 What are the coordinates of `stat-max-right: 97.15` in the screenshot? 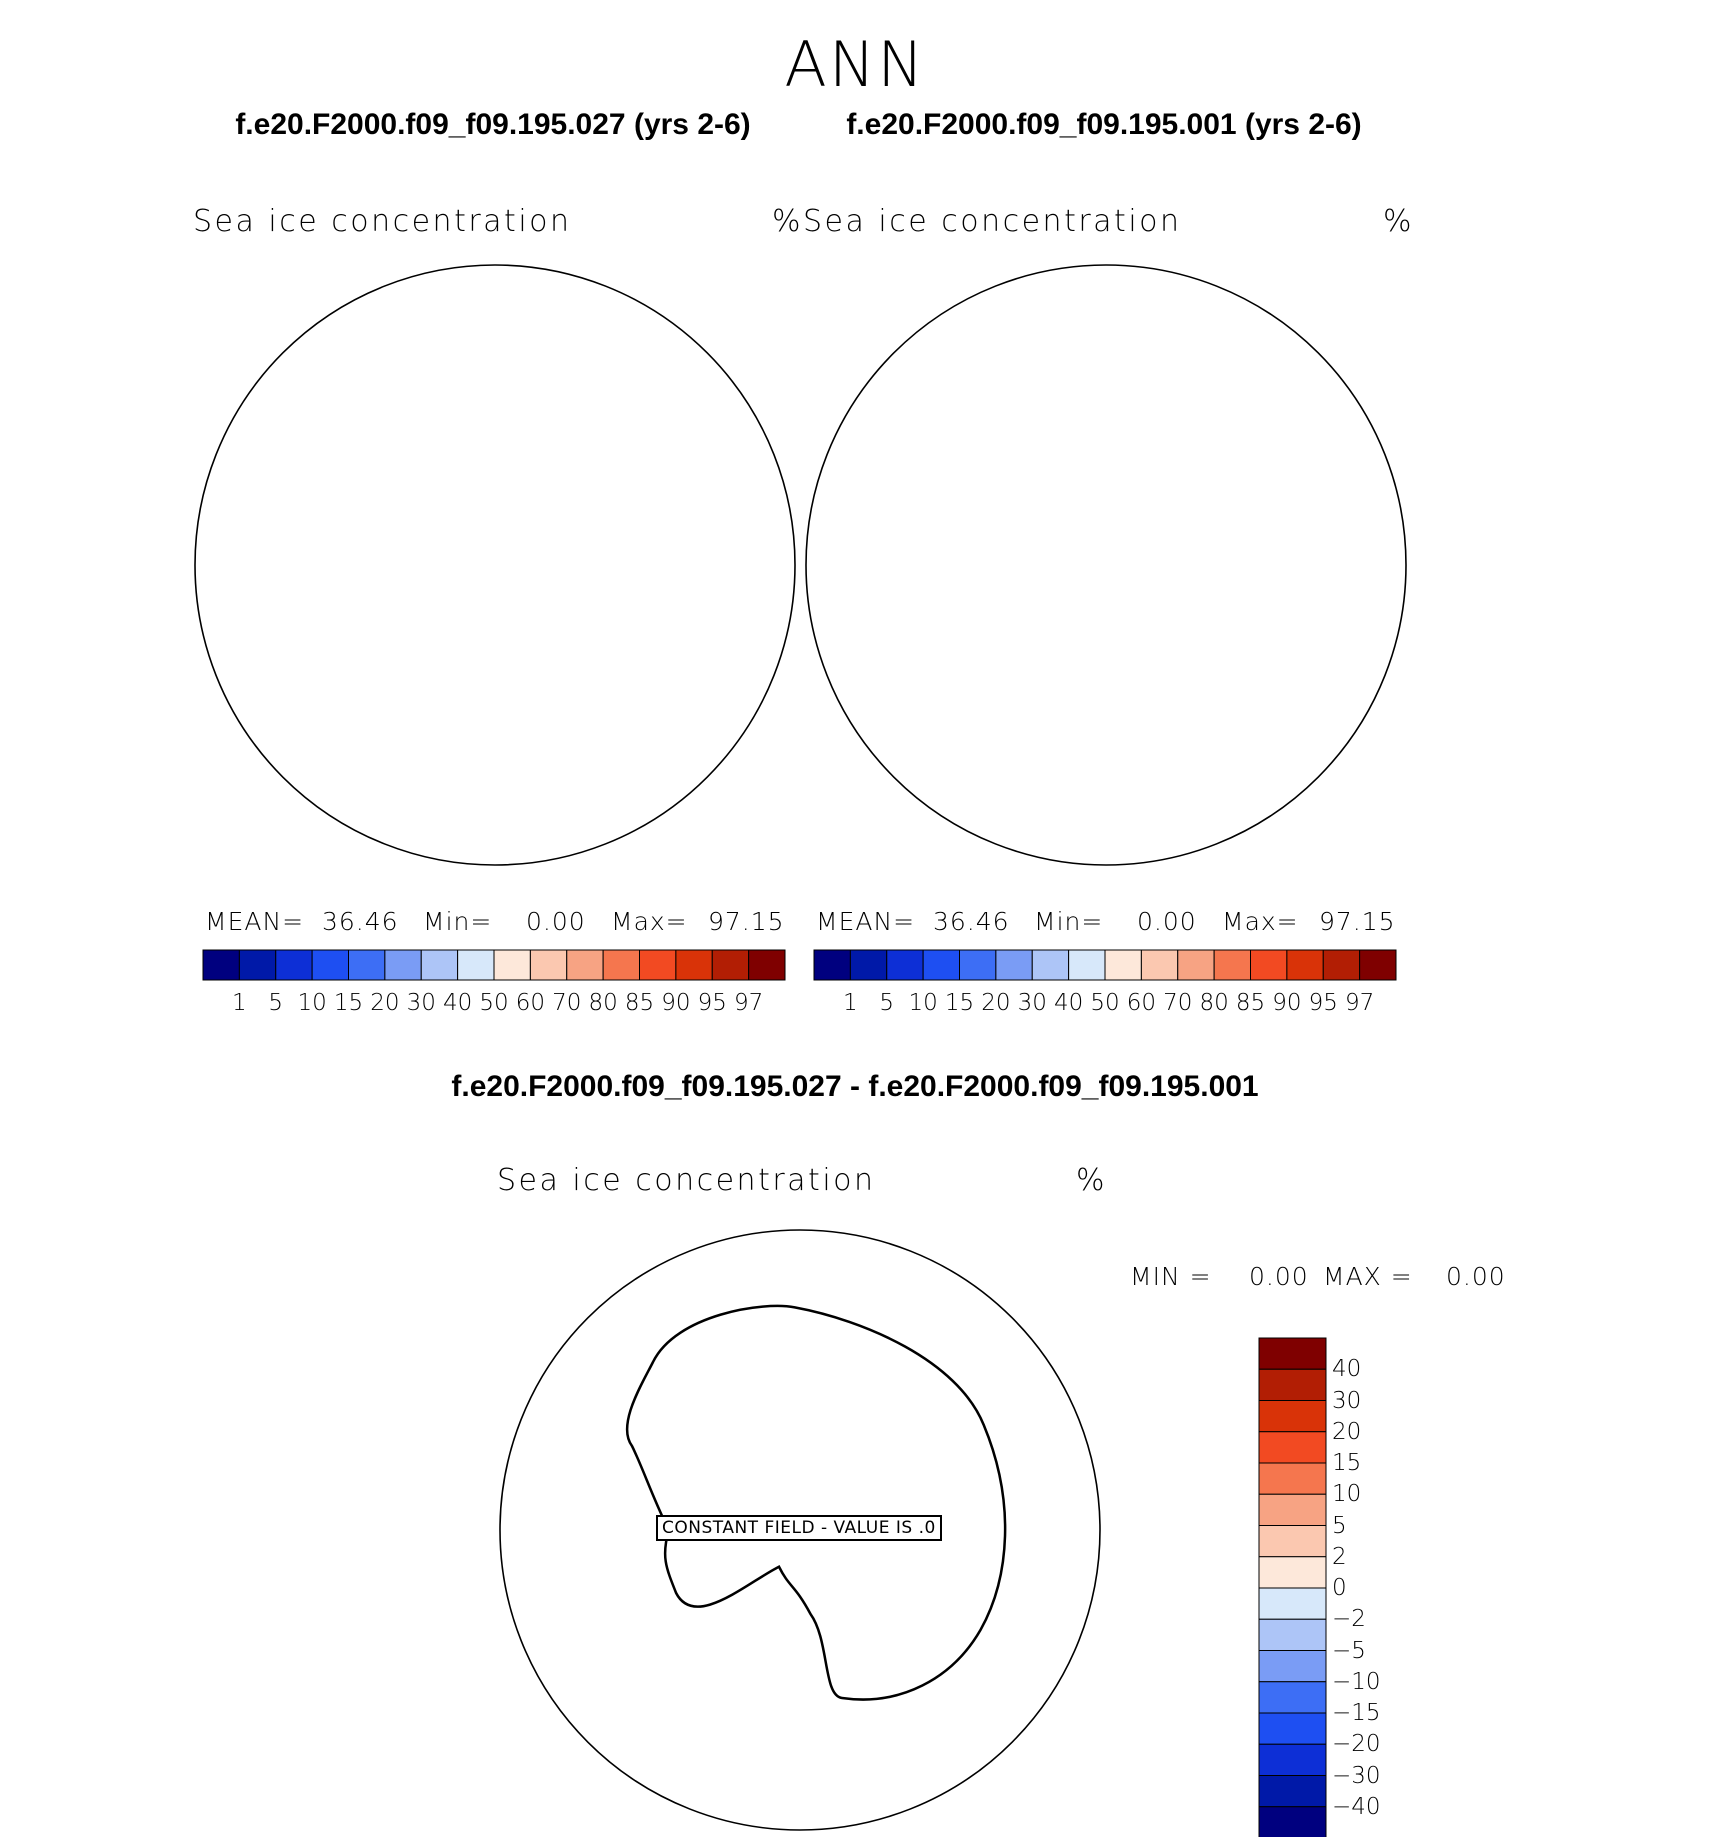 It's located at (1357, 921).